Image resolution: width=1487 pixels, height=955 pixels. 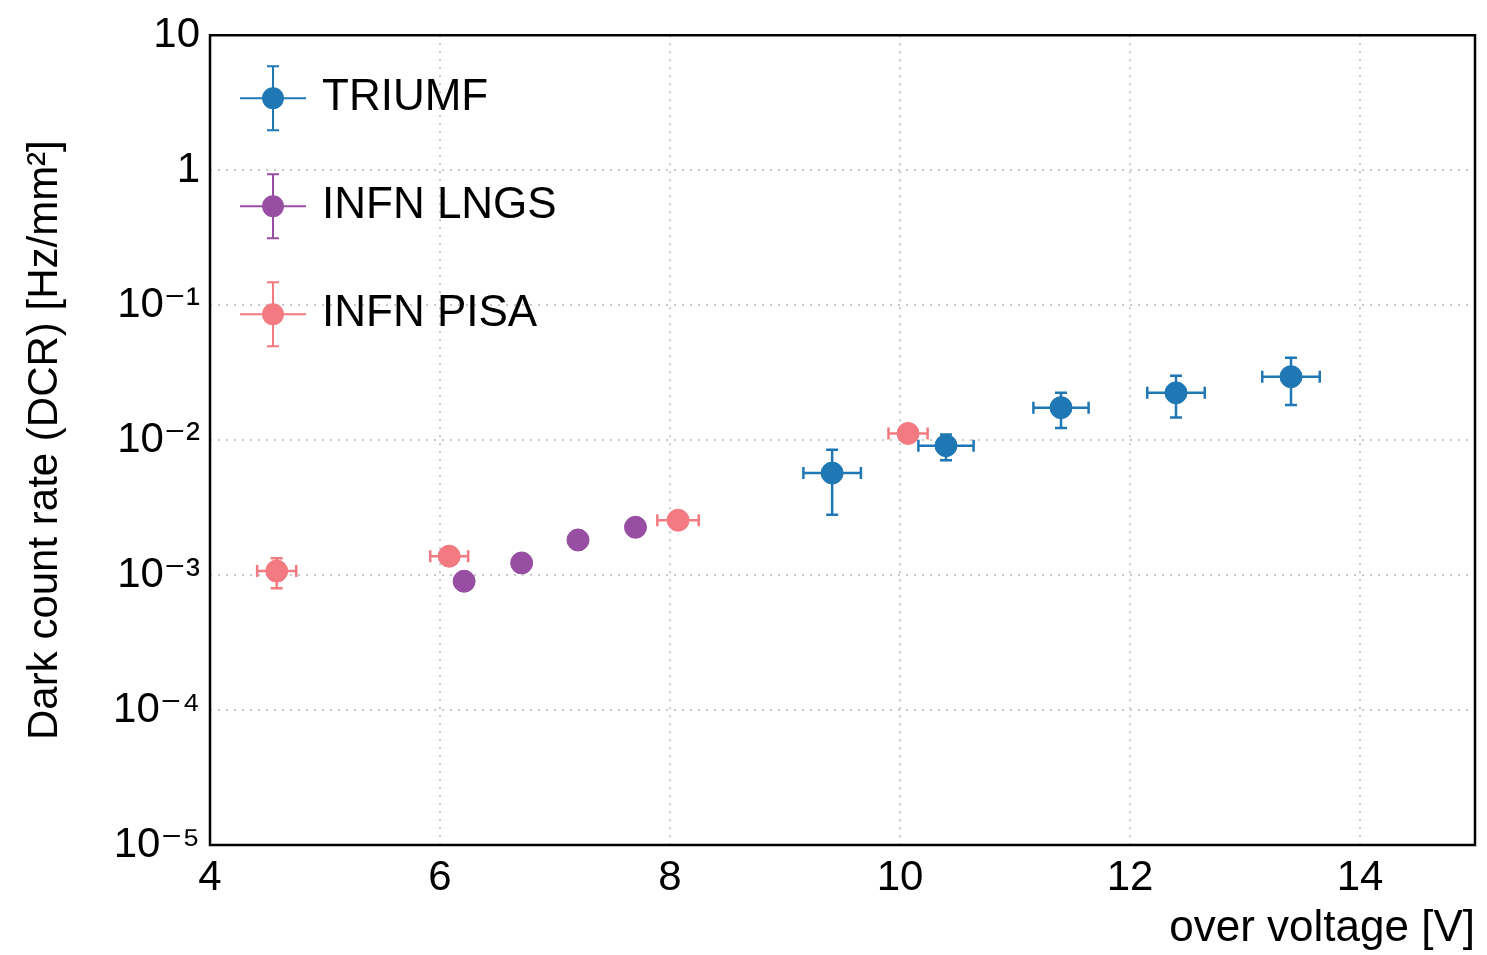 I want to click on legend-label: INFN LNGS, so click(x=439, y=203).